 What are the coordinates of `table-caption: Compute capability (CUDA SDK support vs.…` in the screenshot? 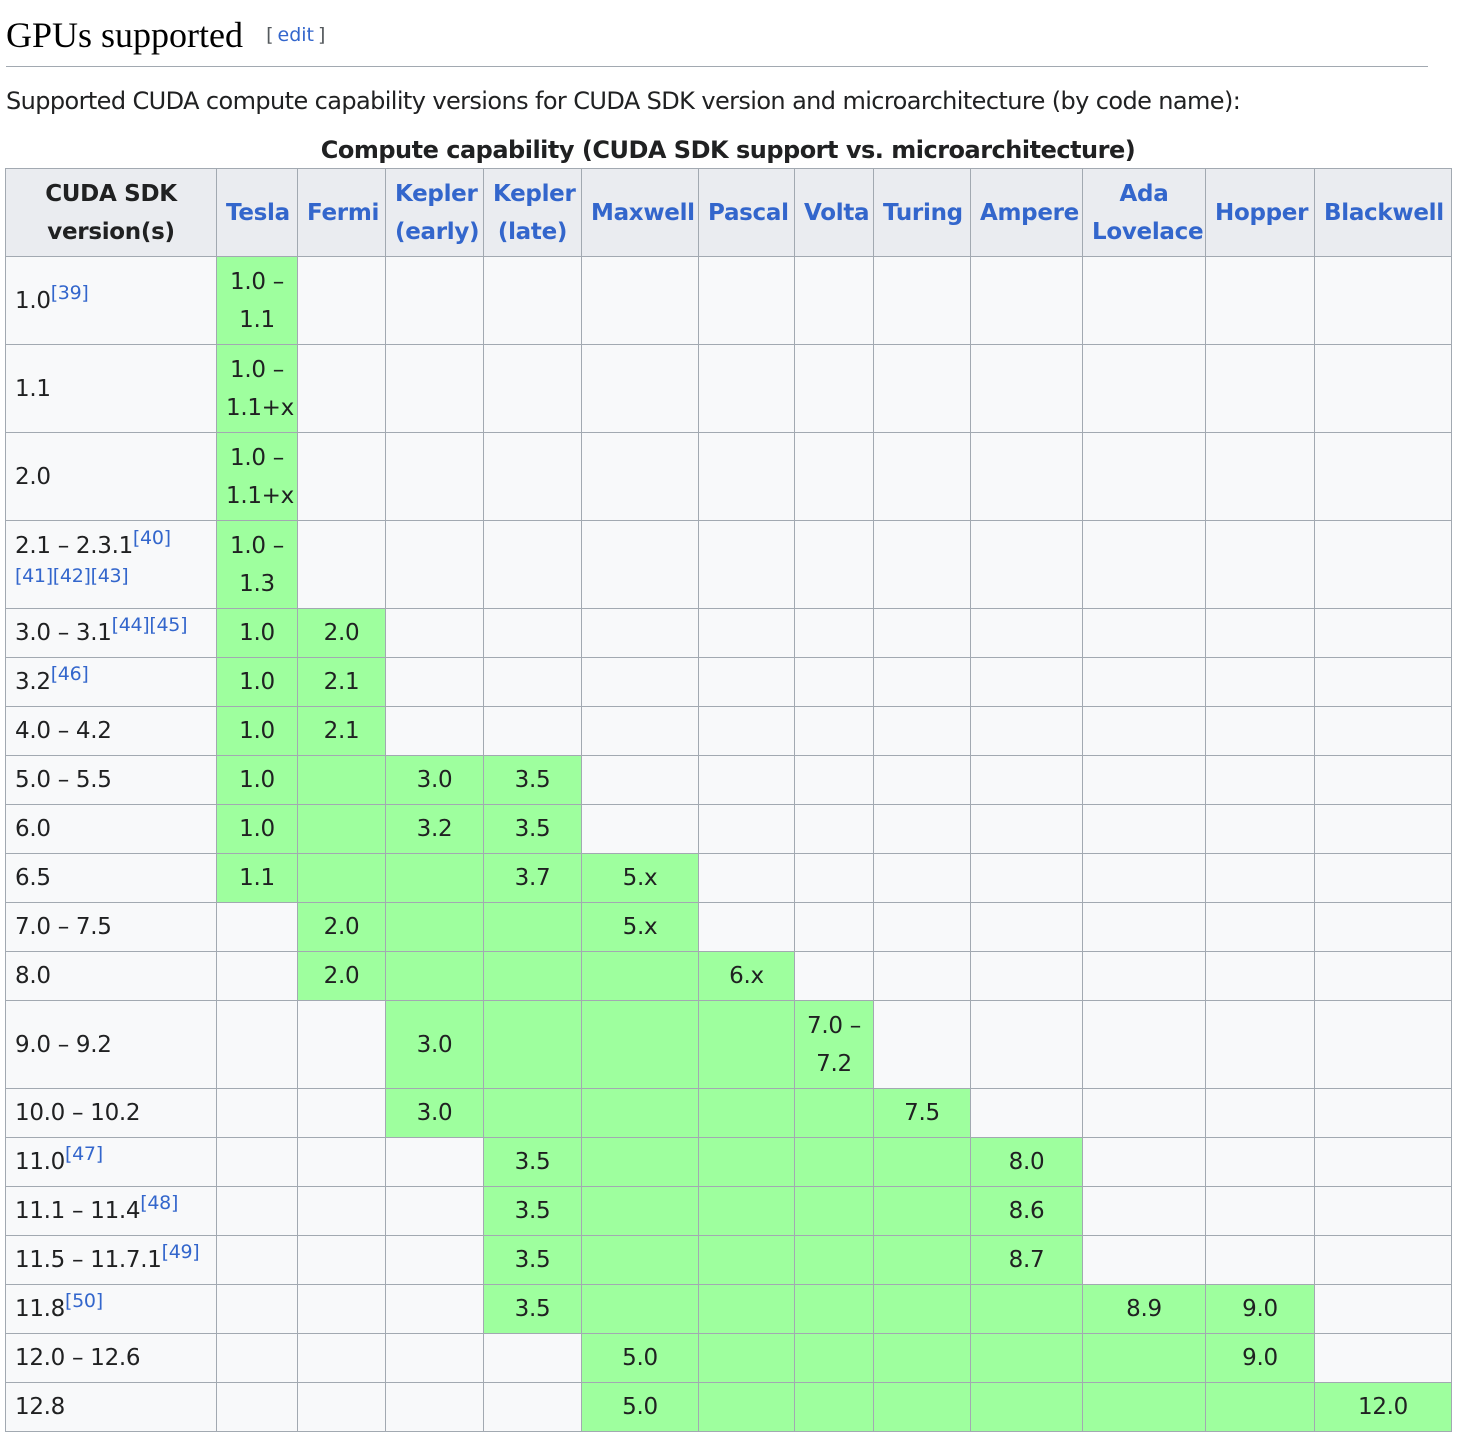 It's located at (728, 150).